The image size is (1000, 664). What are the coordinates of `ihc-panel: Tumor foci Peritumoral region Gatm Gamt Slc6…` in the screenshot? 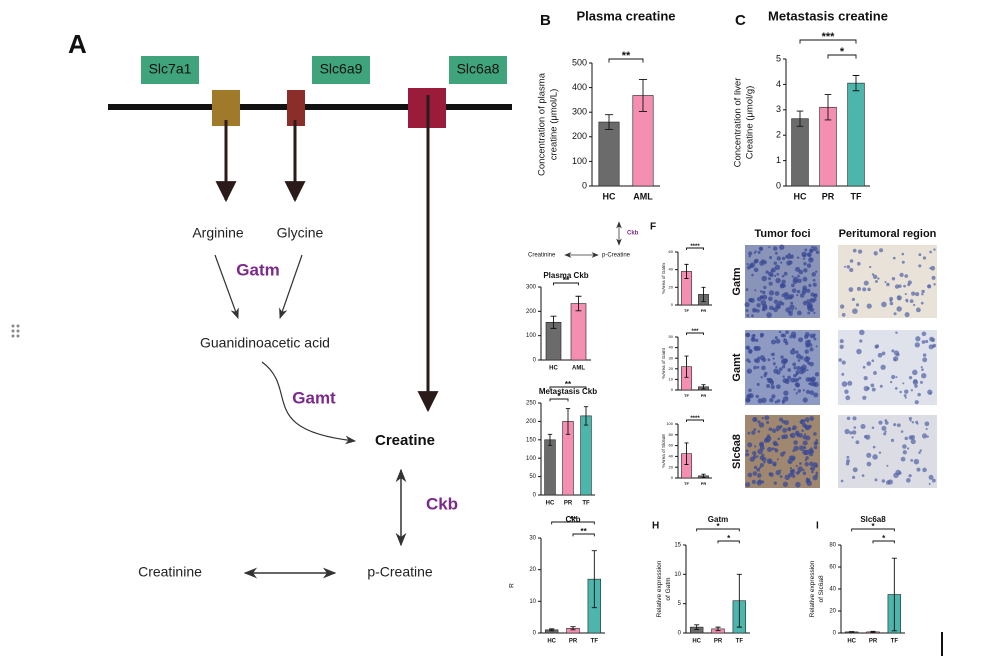 It's located at (834, 358).